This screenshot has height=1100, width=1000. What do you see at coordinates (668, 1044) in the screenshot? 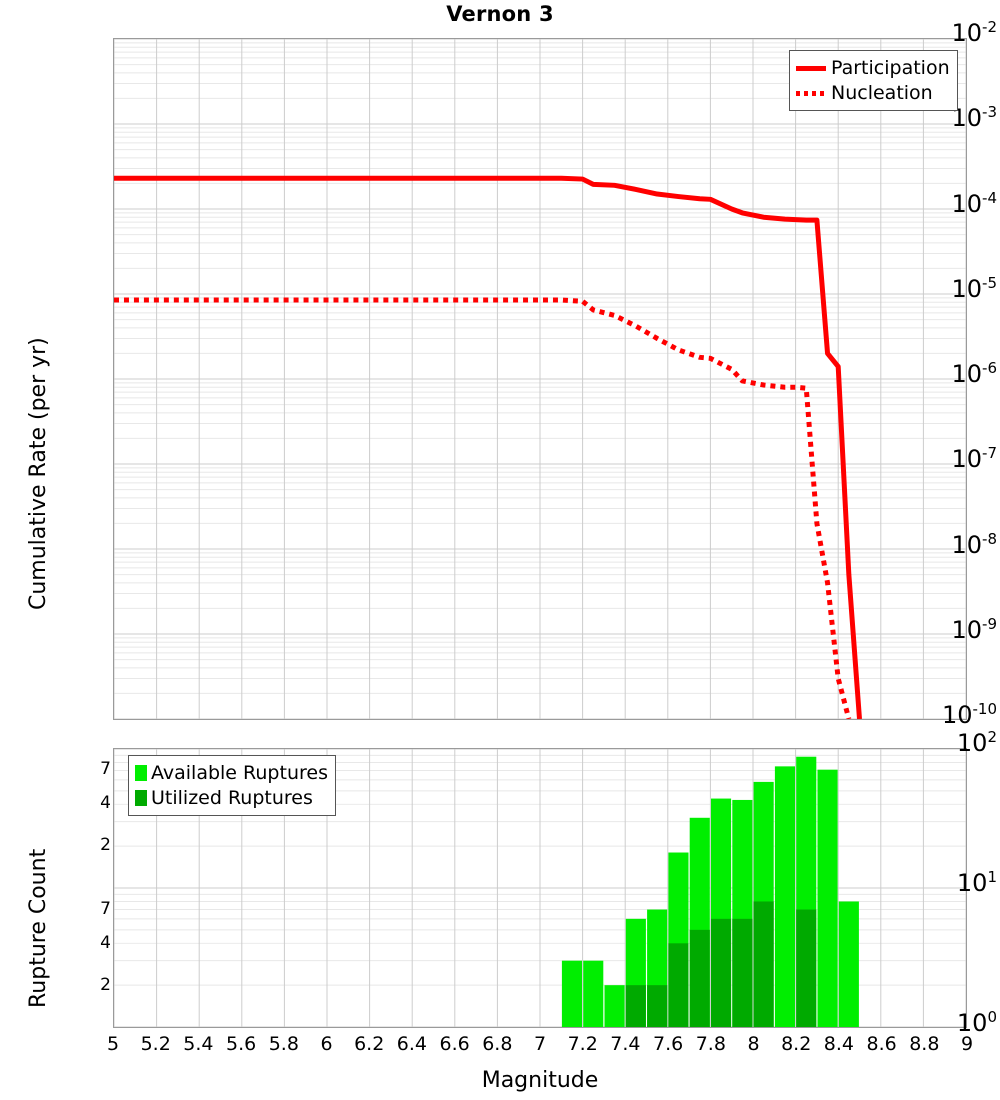
I see `x-tick-label: 7.6` at bounding box center [668, 1044].